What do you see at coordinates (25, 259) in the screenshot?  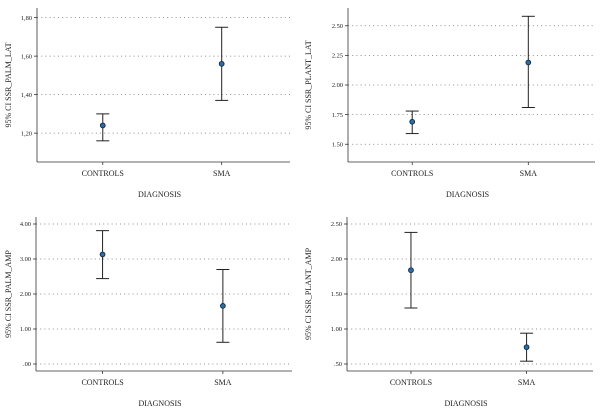 I see `y-tick-label: 3.00` at bounding box center [25, 259].